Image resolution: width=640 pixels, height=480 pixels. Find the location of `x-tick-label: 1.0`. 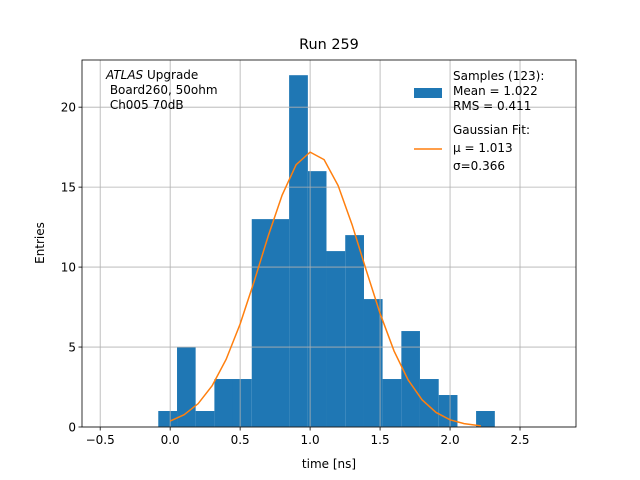

x-tick-label: 1.0 is located at coordinates (310, 440).